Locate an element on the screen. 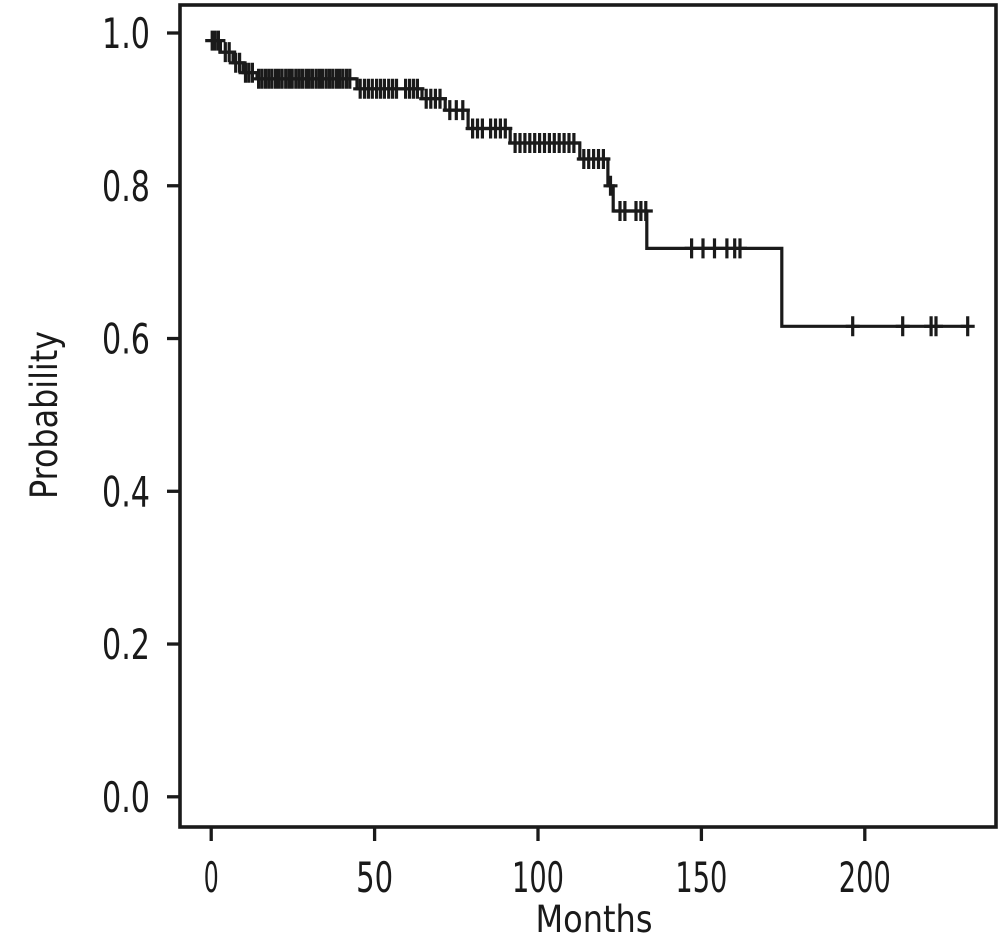 The height and width of the screenshot is (934, 1000). y-axis-title: Probability is located at coordinates (44, 415).